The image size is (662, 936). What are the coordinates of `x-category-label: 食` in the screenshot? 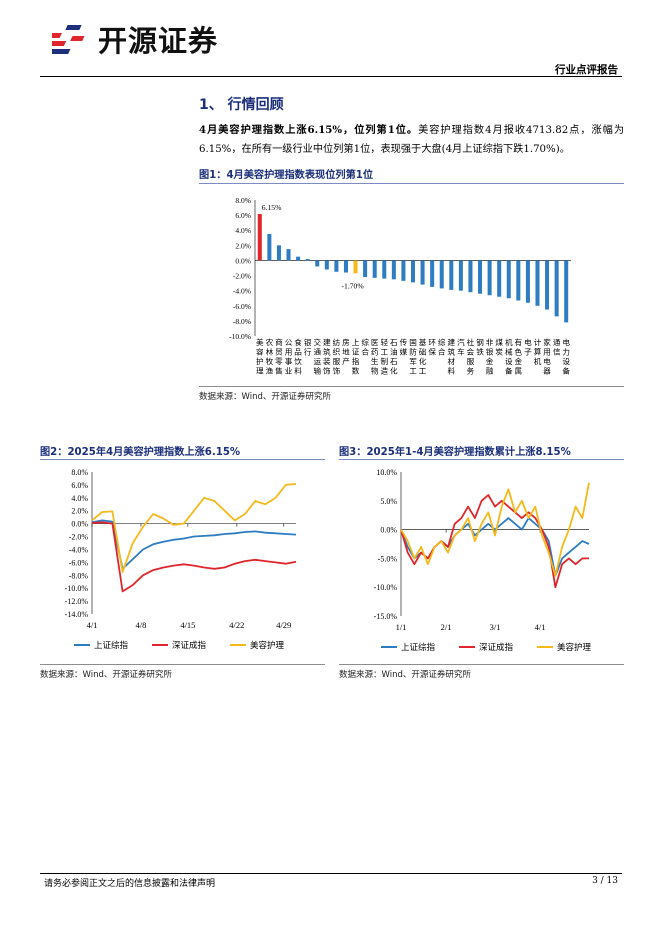 It's located at (298, 342).